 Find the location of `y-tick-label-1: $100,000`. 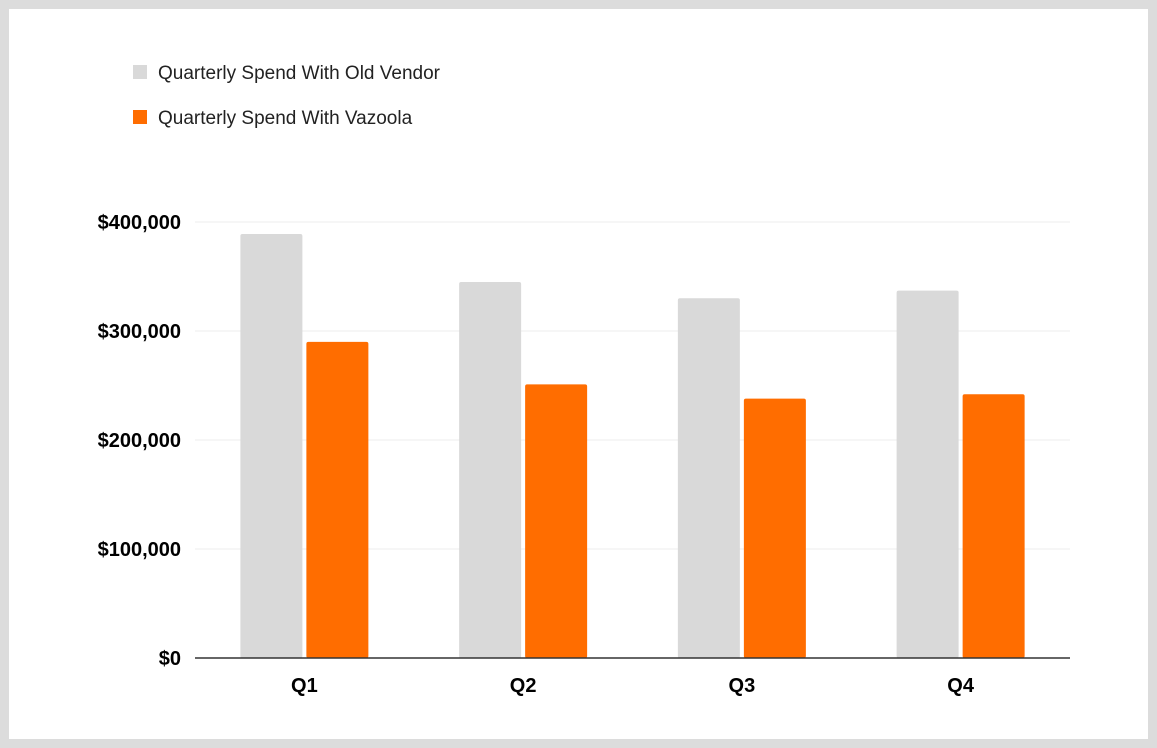

y-tick-label-1: $100,000 is located at coordinates (139, 550).